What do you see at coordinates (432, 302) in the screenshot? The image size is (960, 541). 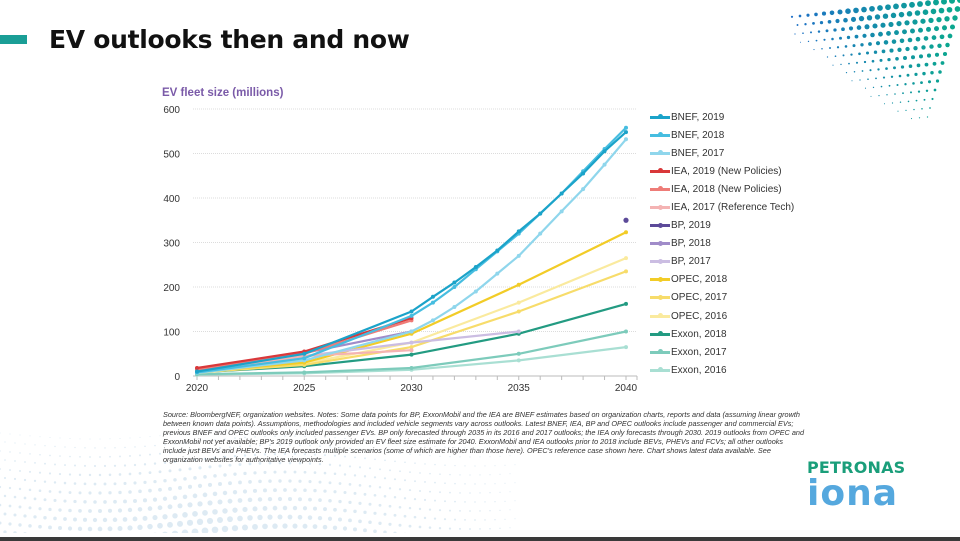 I see `data-point-bnef-2018` at bounding box center [432, 302].